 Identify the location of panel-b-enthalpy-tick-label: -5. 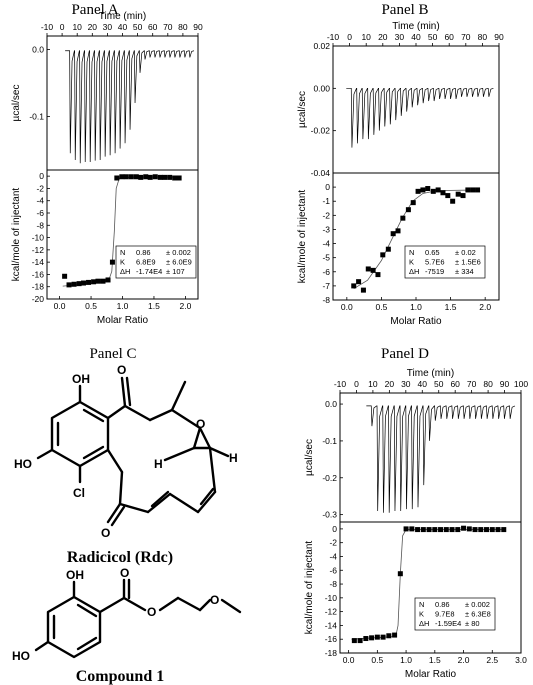
(326, 258).